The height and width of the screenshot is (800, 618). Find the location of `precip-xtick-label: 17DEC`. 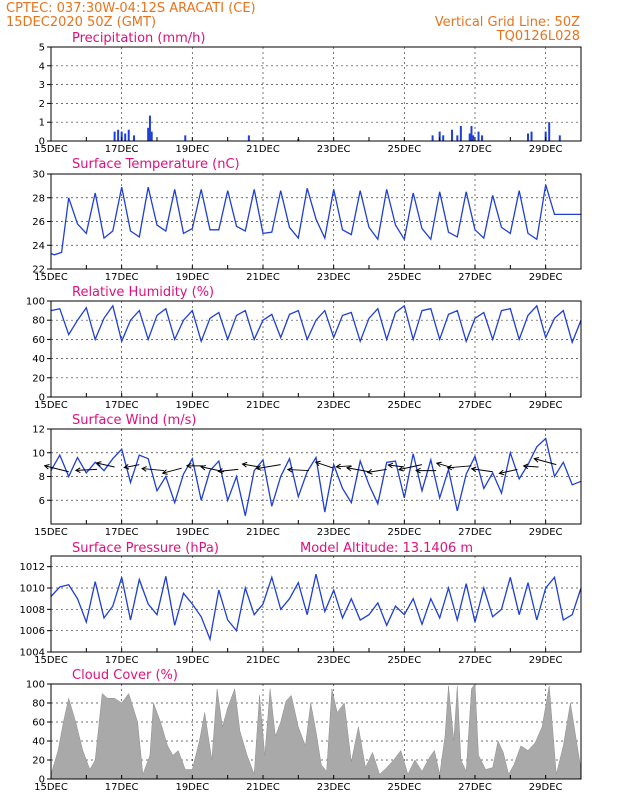

precip-xtick-label: 17DEC is located at coordinates (122, 149).